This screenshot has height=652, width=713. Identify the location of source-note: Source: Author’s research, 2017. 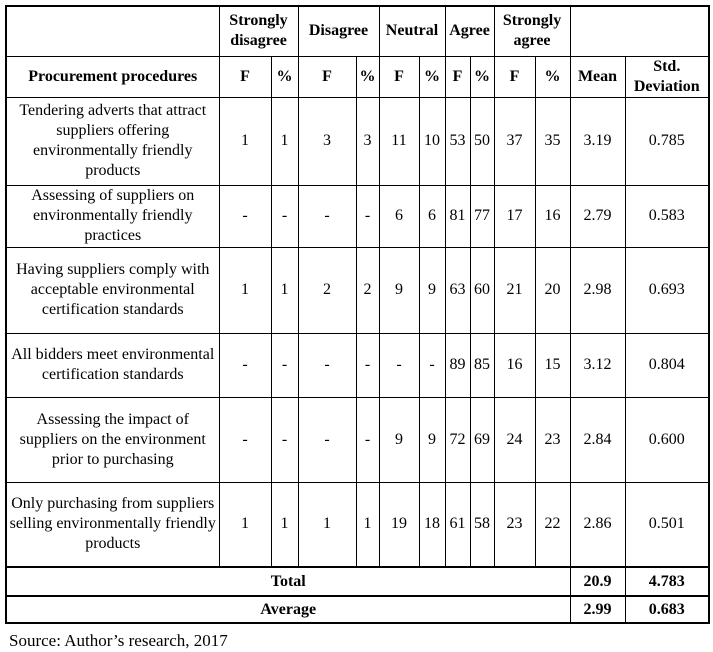
(118, 640).